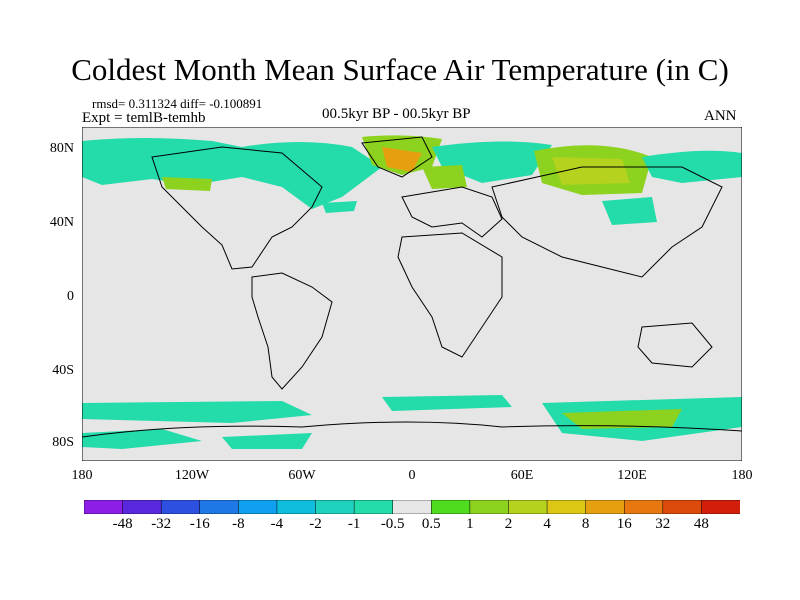 Image resolution: width=800 pixels, height=600 pixels. What do you see at coordinates (444, 177) in the screenshot?
I see `anomaly-scandinavia` at bounding box center [444, 177].